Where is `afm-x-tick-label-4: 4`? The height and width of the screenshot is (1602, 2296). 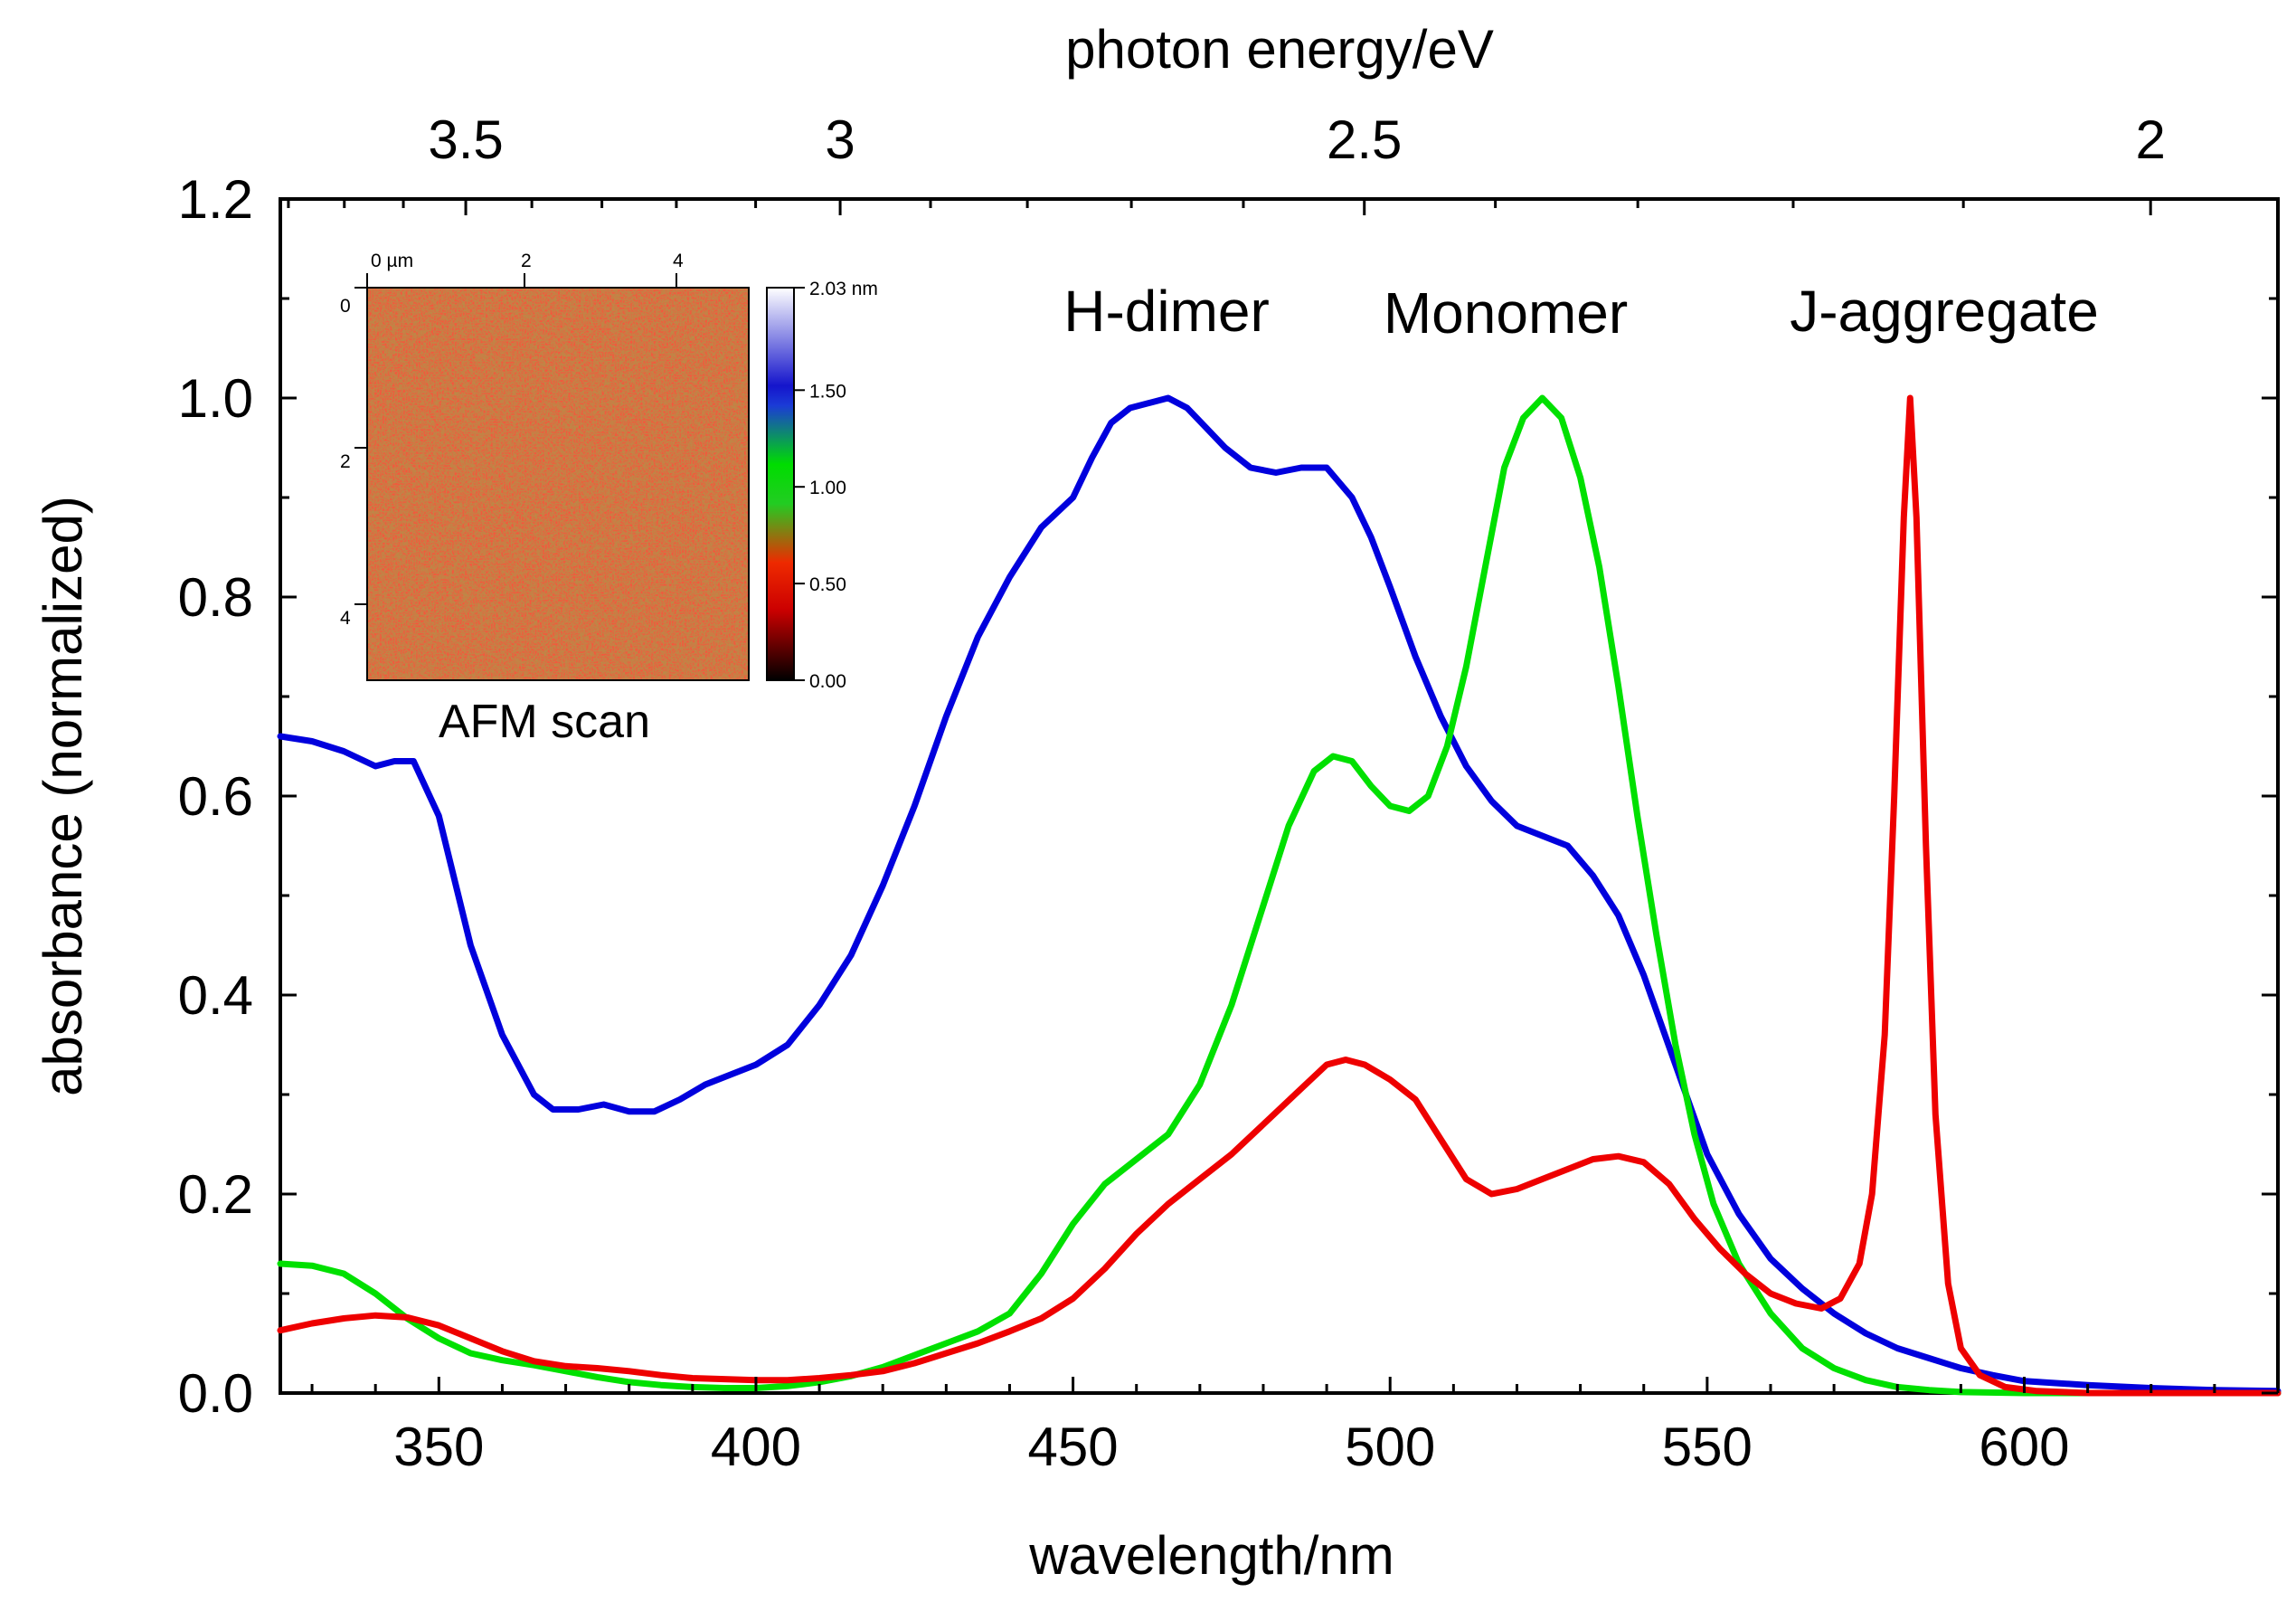 afm-x-tick-label-4: 4 is located at coordinates (678, 261).